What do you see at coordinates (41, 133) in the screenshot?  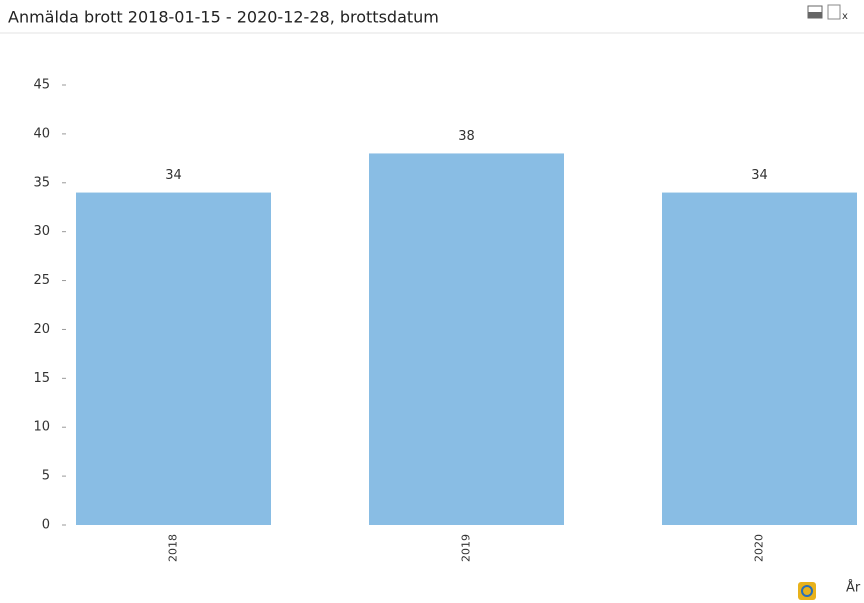 I see `y-tick-label: 40` at bounding box center [41, 133].